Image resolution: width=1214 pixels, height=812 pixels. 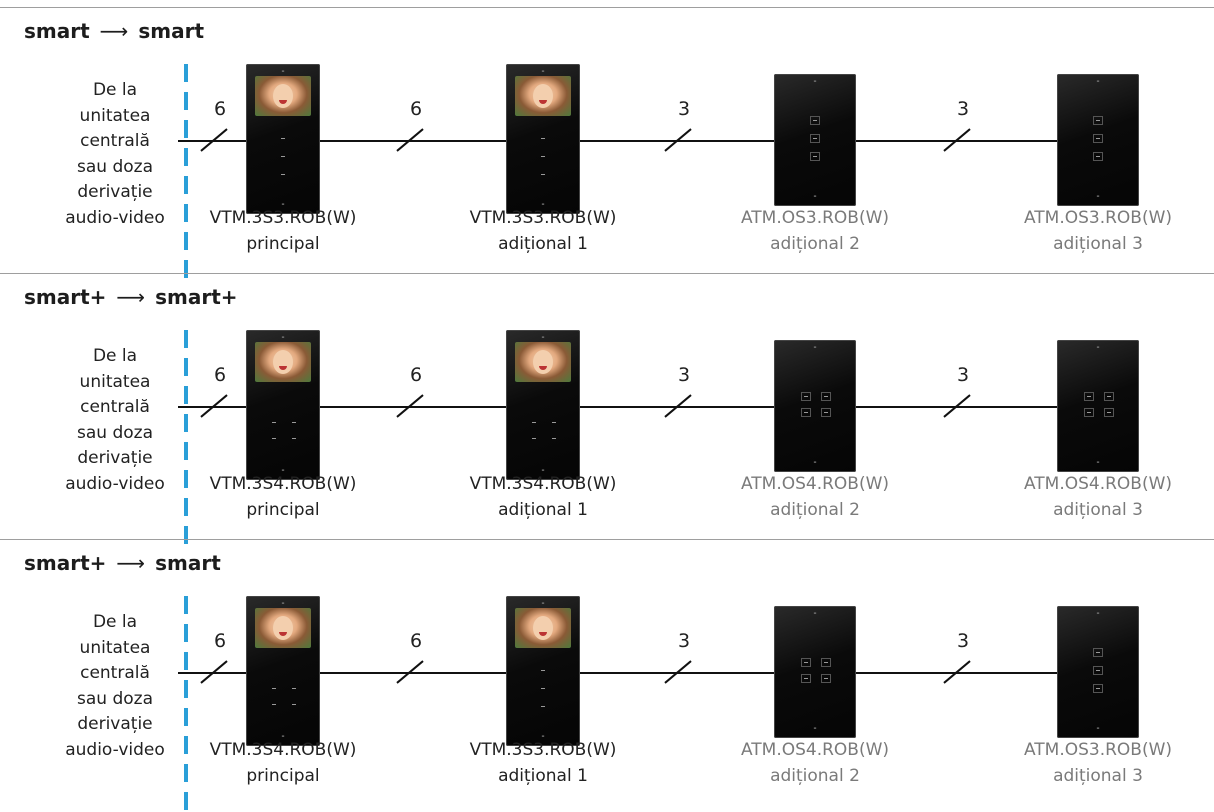 I want to click on device-label: VTM.3S3.ROB(W) principal, so click(x=283, y=231).